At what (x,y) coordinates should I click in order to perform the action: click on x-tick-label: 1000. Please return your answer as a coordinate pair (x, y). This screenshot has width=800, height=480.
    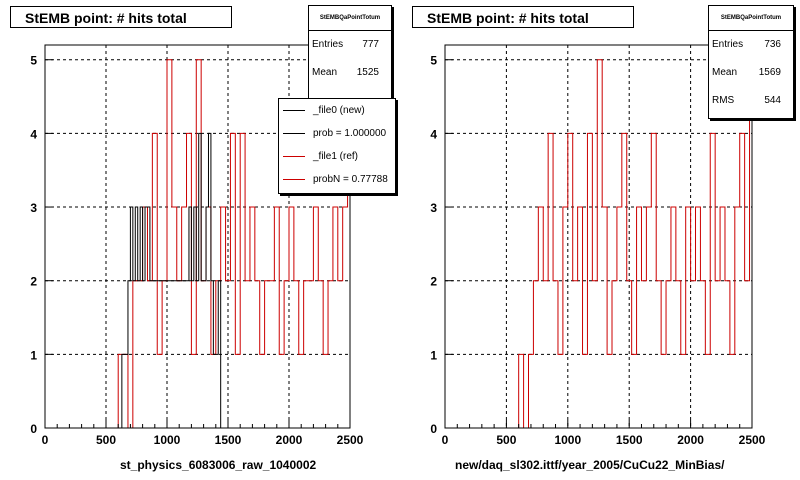
    Looking at the image, I should click on (567, 440).